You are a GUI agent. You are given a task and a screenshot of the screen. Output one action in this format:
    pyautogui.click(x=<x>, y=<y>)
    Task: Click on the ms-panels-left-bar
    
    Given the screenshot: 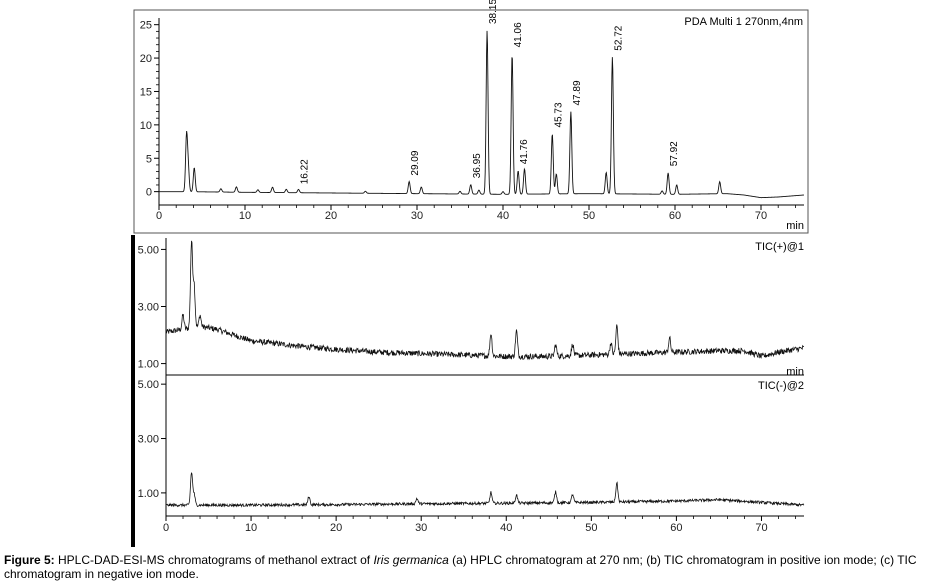 What is the action you would take?
    pyautogui.click(x=133, y=391)
    